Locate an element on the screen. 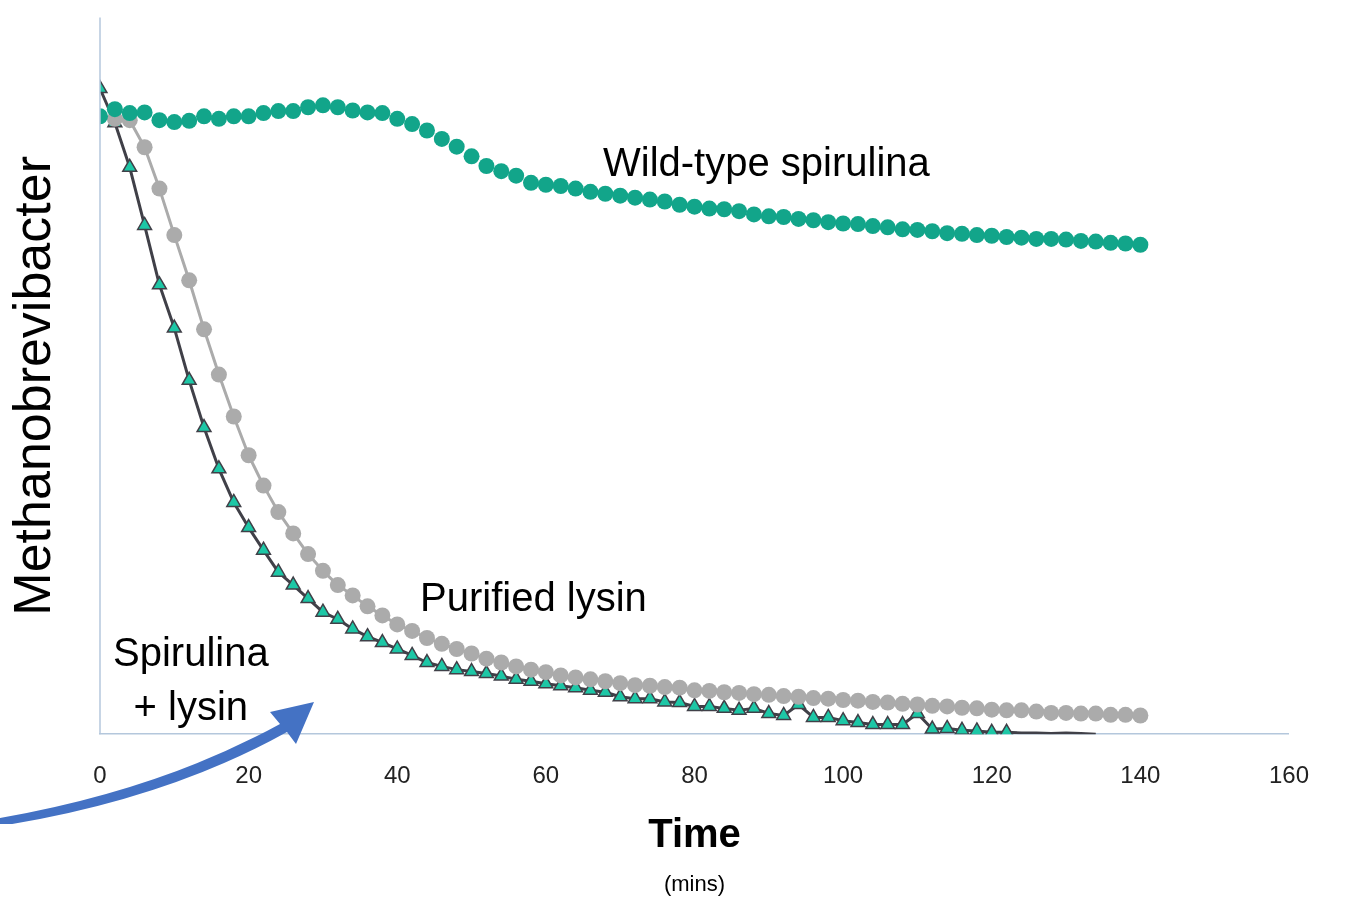  x-tick-label: 140 is located at coordinates (1140, 775).